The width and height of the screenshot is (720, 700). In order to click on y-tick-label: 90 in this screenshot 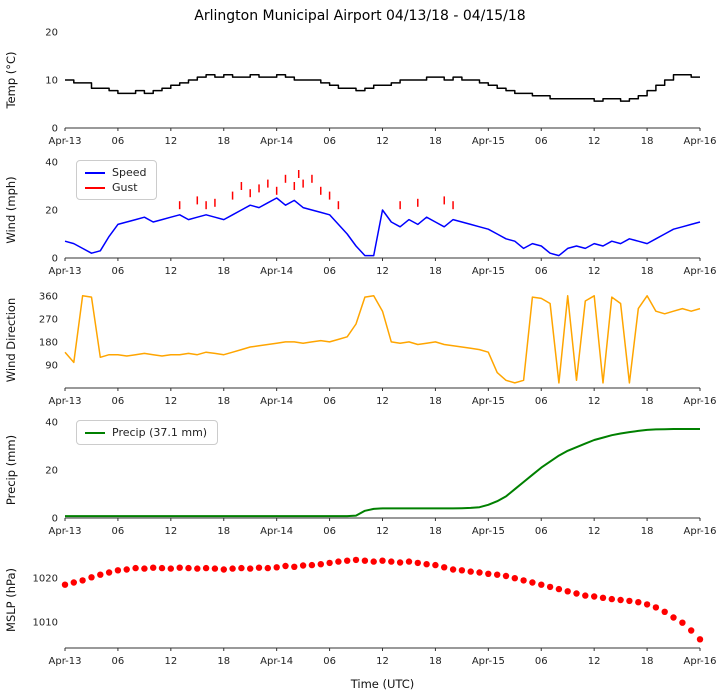, I will do `click(51, 365)`.